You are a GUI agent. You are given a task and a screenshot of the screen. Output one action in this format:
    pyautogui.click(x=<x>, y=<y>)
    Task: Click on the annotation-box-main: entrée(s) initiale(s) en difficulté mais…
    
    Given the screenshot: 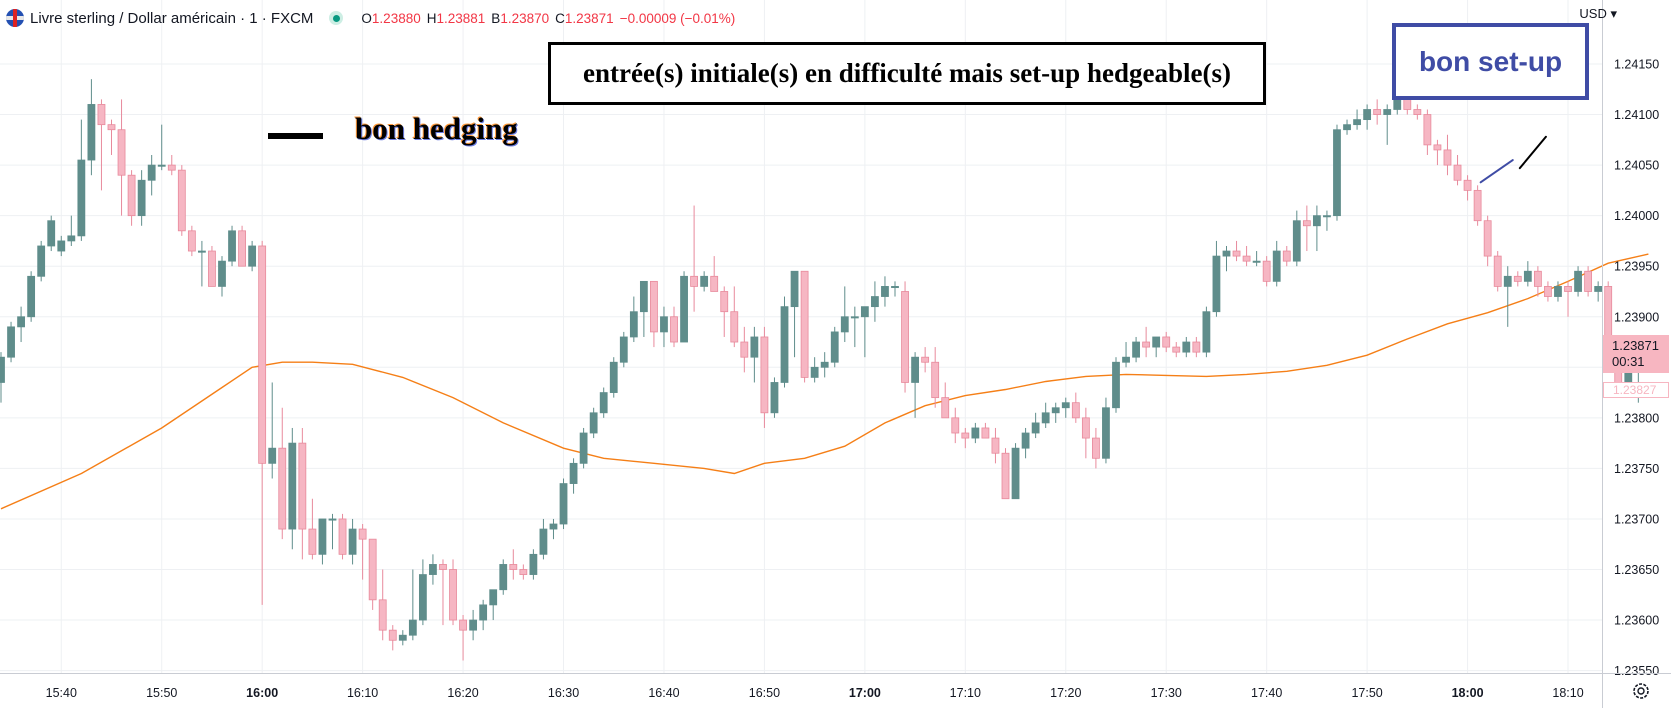 What is the action you would take?
    pyautogui.click(x=907, y=73)
    